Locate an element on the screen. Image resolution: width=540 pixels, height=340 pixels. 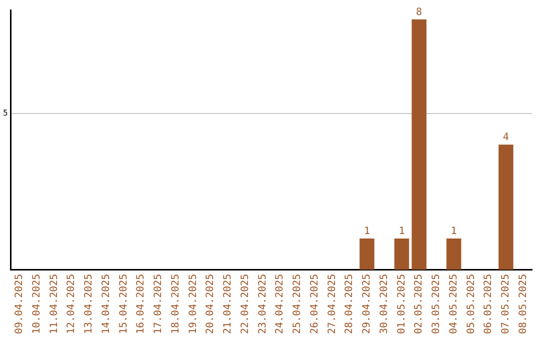
x-tick-label: 10.04.2025 is located at coordinates (36, 304).